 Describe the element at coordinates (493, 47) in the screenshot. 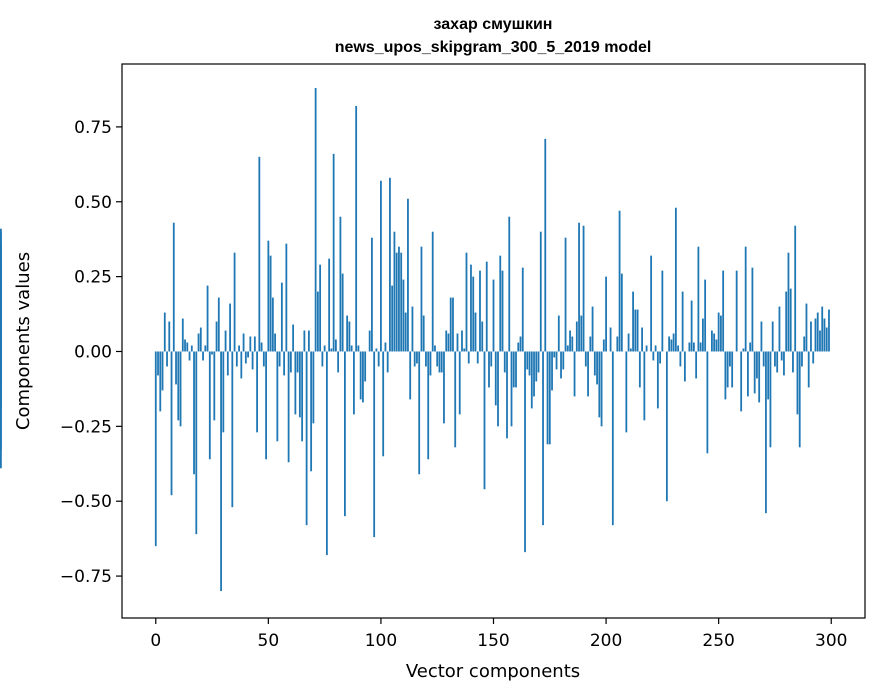

I see `chart-title-line-2: news_upos_skipgram_300_5_2019 model` at that location.